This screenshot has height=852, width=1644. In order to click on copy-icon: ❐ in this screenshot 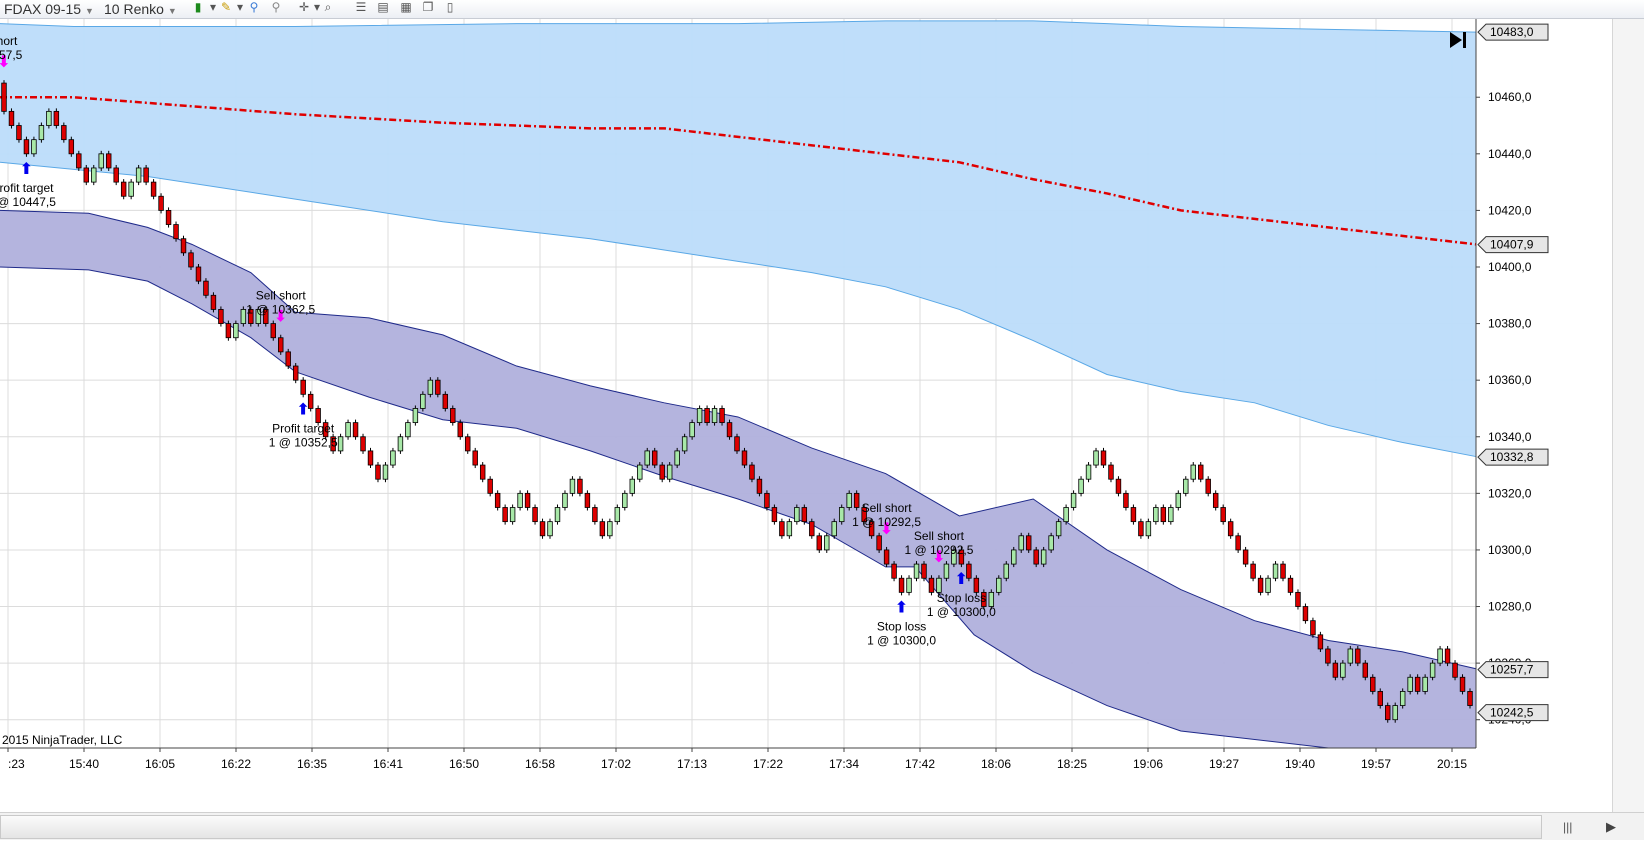, I will do `click(428, 7)`.